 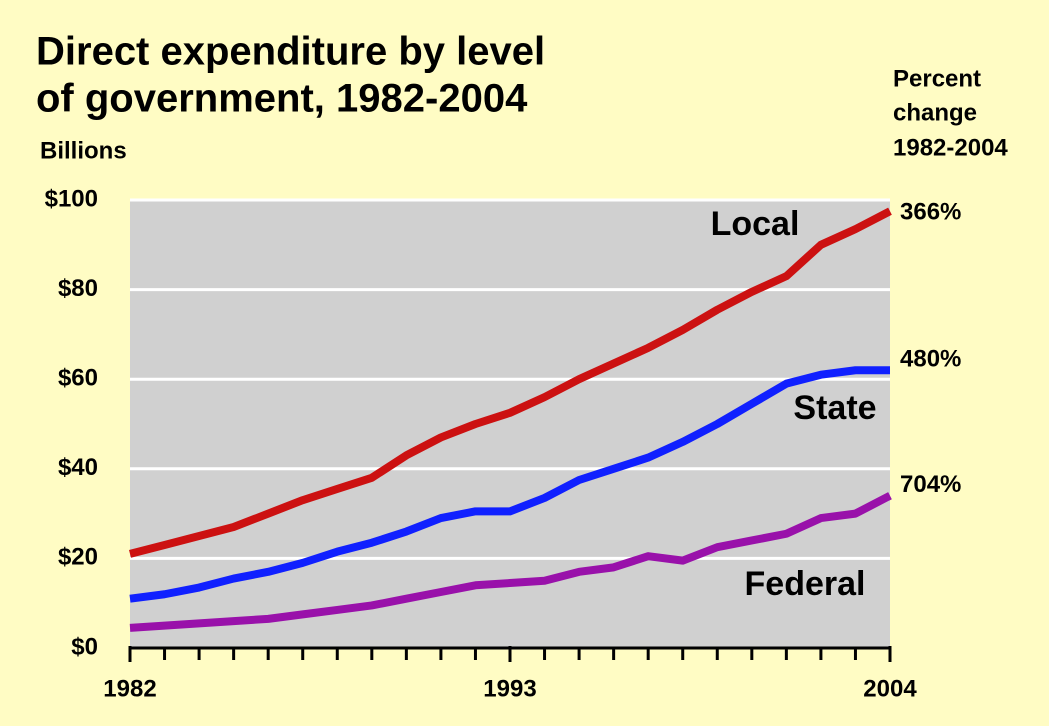 I want to click on end-label: 366%, so click(x=930, y=212).